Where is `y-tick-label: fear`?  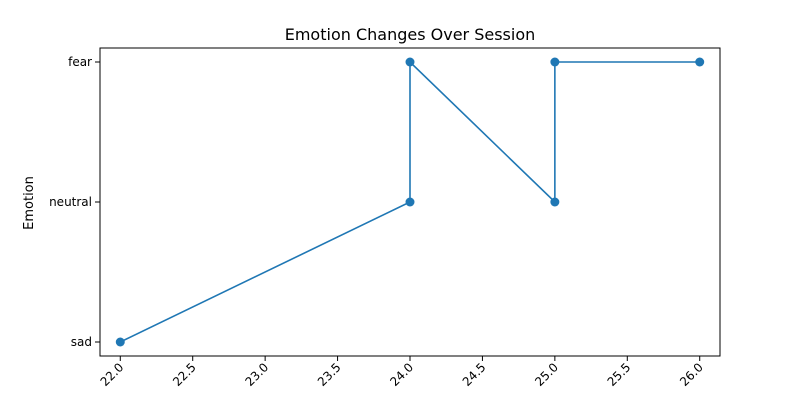 y-tick-label: fear is located at coordinates (80, 62).